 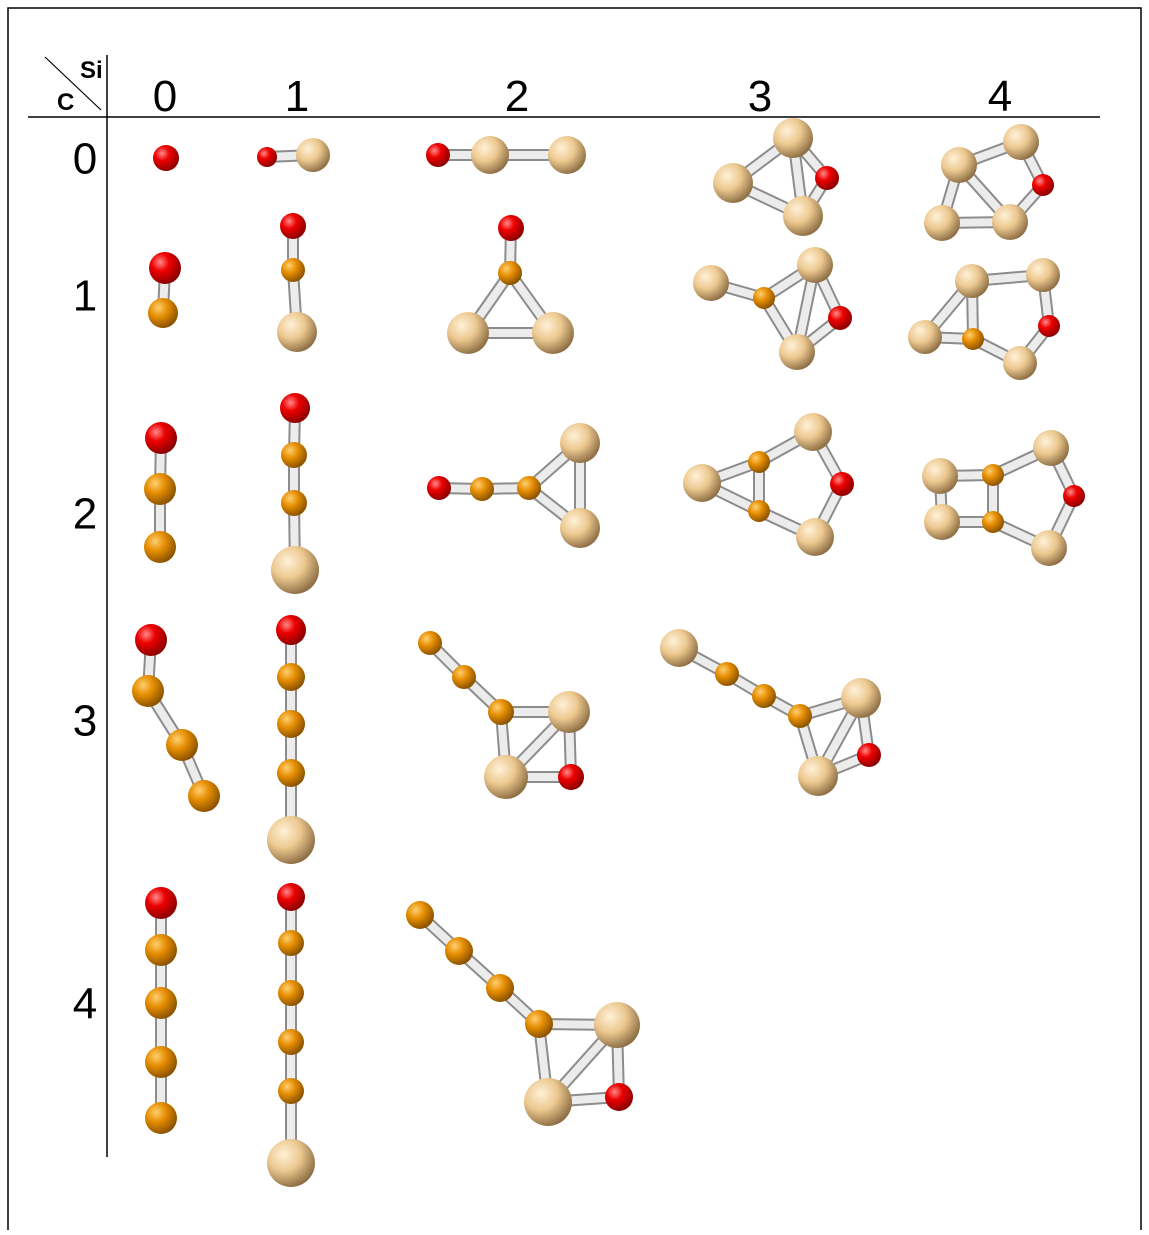 What do you see at coordinates (91, 70) in the screenshot?
I see `corner-top: Si` at bounding box center [91, 70].